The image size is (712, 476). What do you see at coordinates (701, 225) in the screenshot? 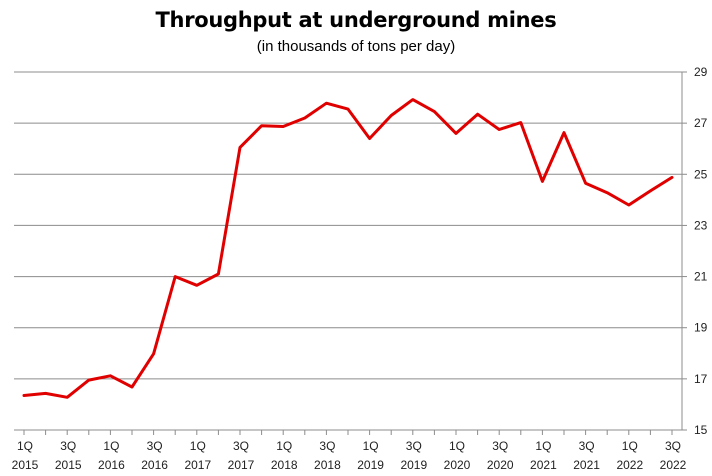
I see `y-tick-label: 23` at bounding box center [701, 225].